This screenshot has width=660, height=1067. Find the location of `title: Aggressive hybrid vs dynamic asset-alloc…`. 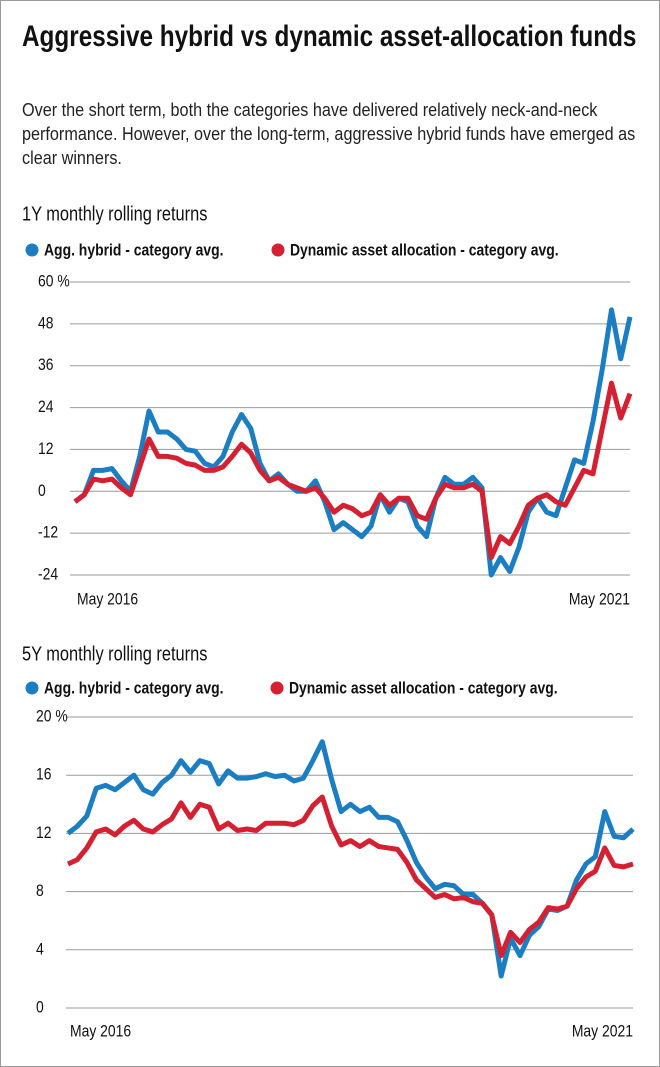

title: Aggressive hybrid vs dynamic asset-alloc… is located at coordinates (329, 36).